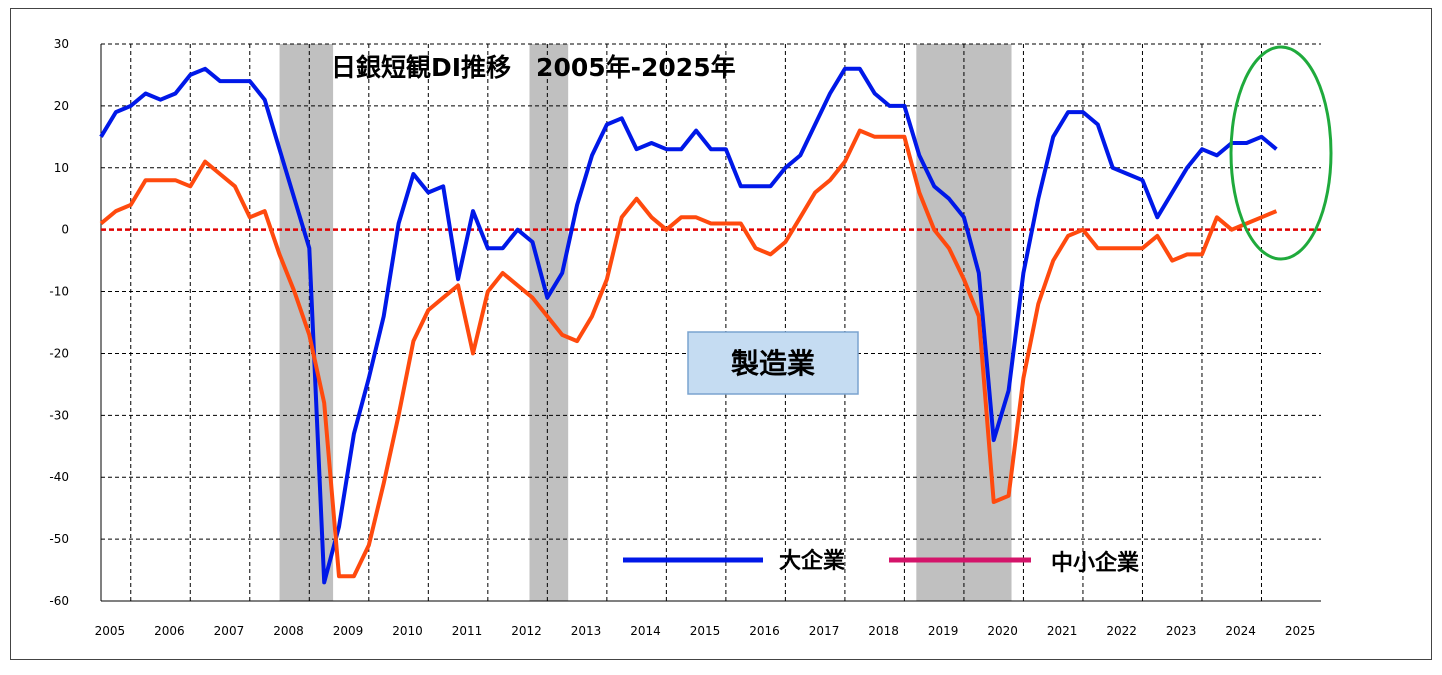 This screenshot has width=1442, height=675. Describe the element at coordinates (467, 631) in the screenshot. I see `x-tick-6: 2011` at that location.